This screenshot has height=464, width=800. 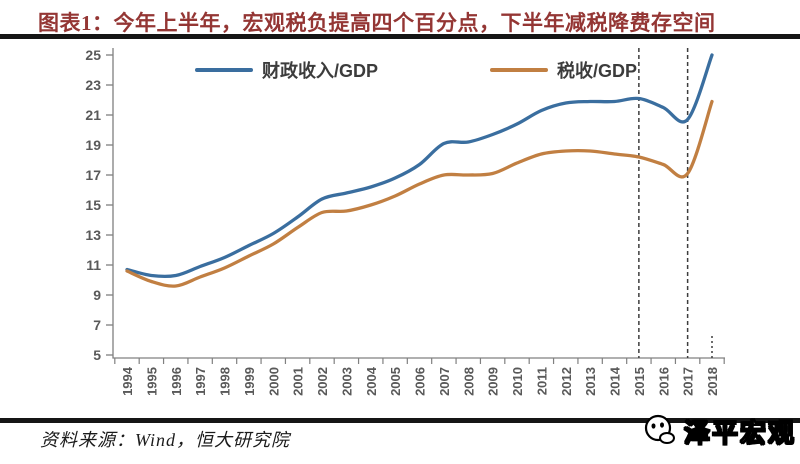 I want to click on y-tick-label: 9, so click(x=97, y=295).